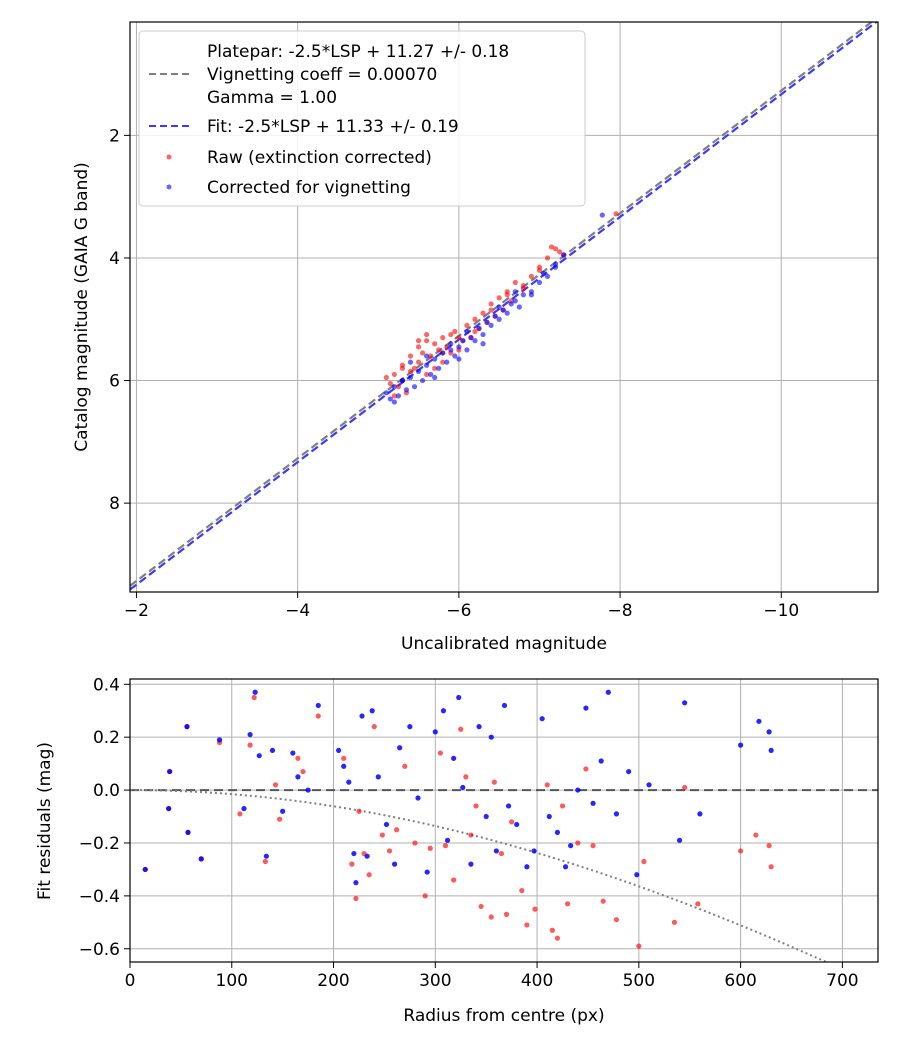  I want to click on top-x-tick-label-2: −6, so click(458, 611).